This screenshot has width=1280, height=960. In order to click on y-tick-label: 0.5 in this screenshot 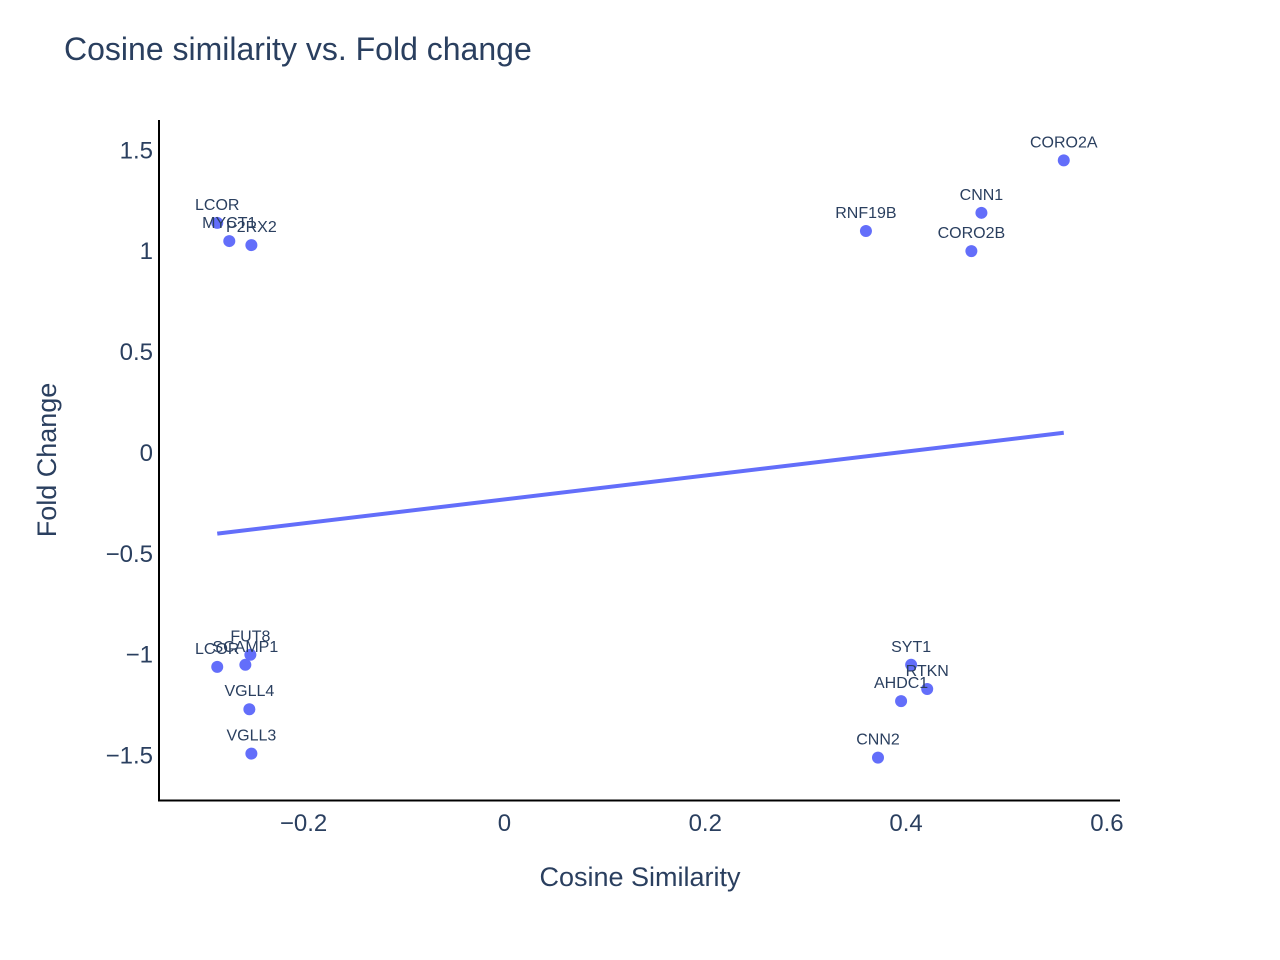, I will do `click(136, 352)`.